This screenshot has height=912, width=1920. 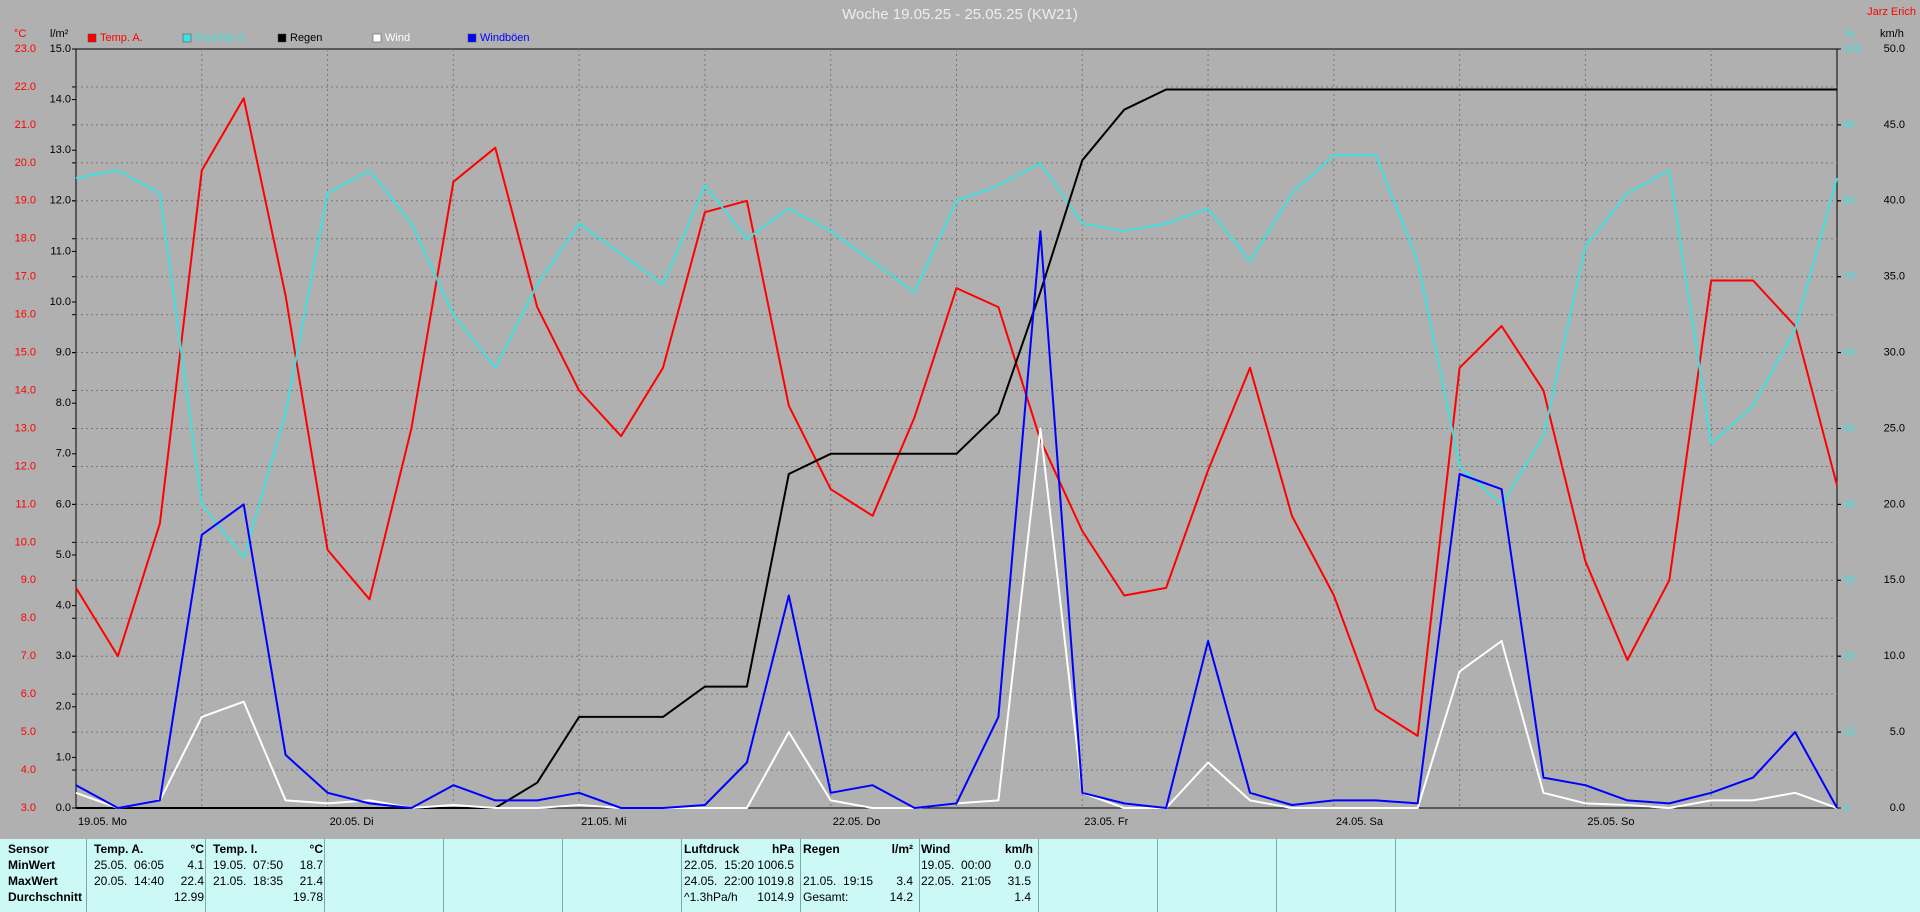 What do you see at coordinates (397, 38) in the screenshot?
I see `legend-label: Wind` at bounding box center [397, 38].